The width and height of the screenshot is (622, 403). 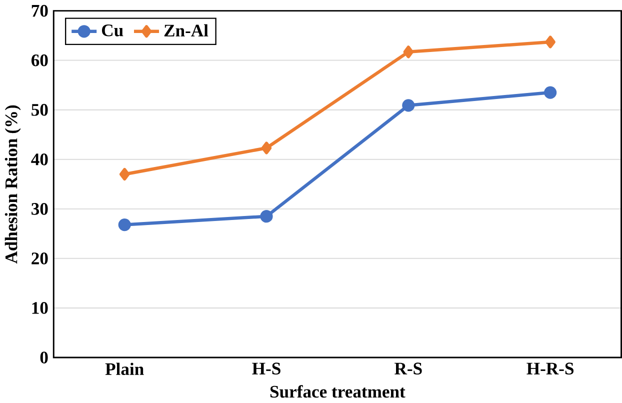 What do you see at coordinates (12, 185) in the screenshot?
I see `y-axis-title: Adhesion Ration (%)` at bounding box center [12, 185].